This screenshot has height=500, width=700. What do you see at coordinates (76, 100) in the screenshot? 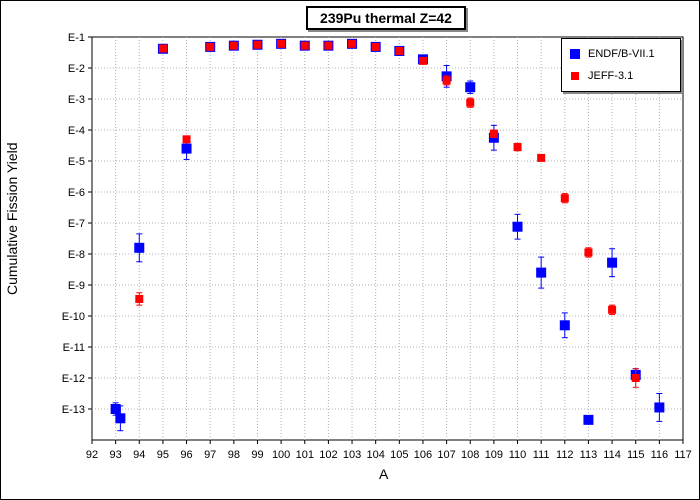
I see `y-tick-label: E-3` at bounding box center [76, 100].